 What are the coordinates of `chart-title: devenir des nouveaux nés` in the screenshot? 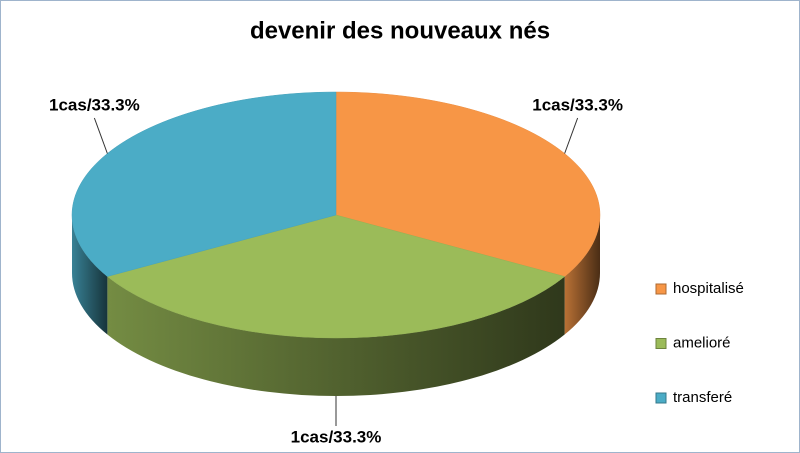 It's located at (400, 30).